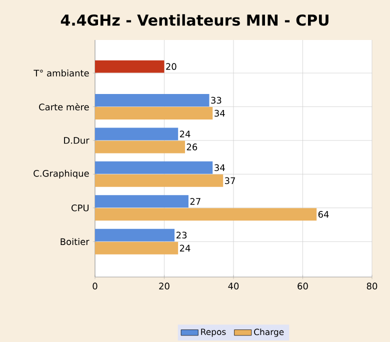  What do you see at coordinates (61, 73) in the screenshot?
I see `y-tick-label: T° ambiante` at bounding box center [61, 73].